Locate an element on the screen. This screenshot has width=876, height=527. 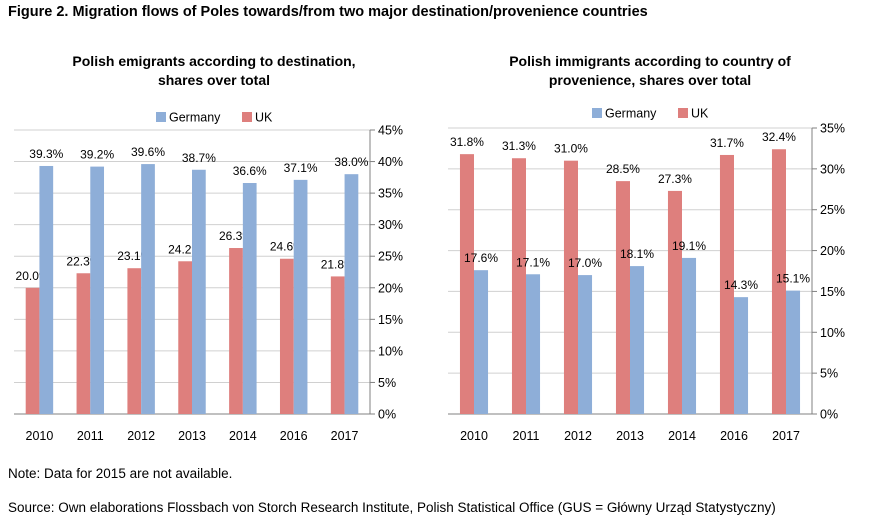
emigrants-bar-germany-2016 is located at coordinates (300, 296).